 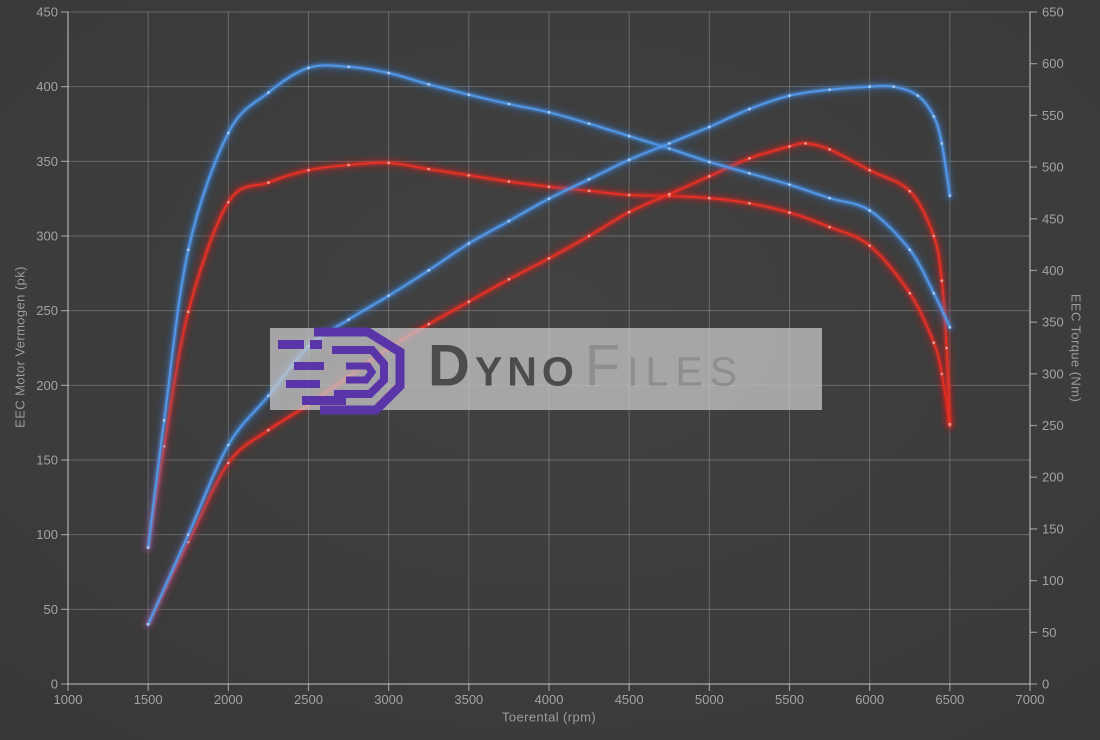 I want to click on x-tick-label: 5000, so click(x=709, y=699).